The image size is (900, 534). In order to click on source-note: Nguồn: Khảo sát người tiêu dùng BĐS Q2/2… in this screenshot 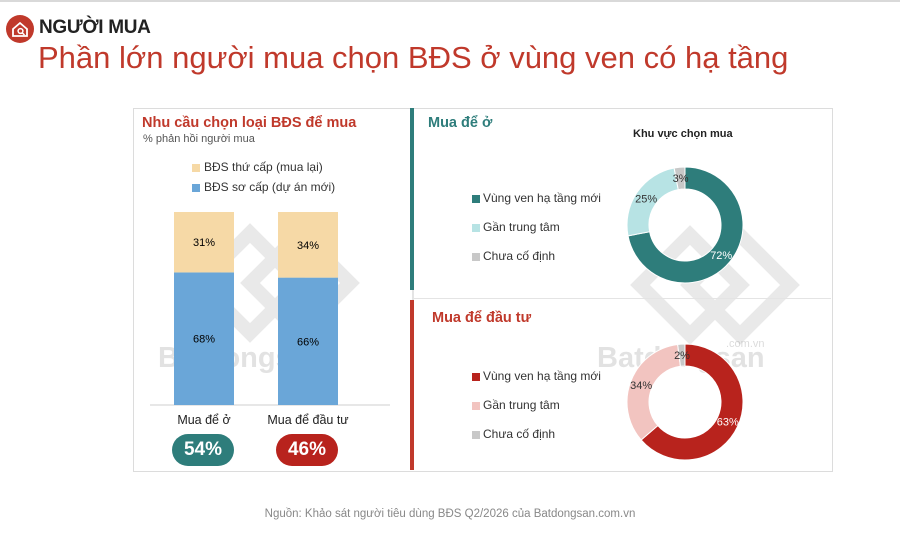, I will do `click(450, 514)`.